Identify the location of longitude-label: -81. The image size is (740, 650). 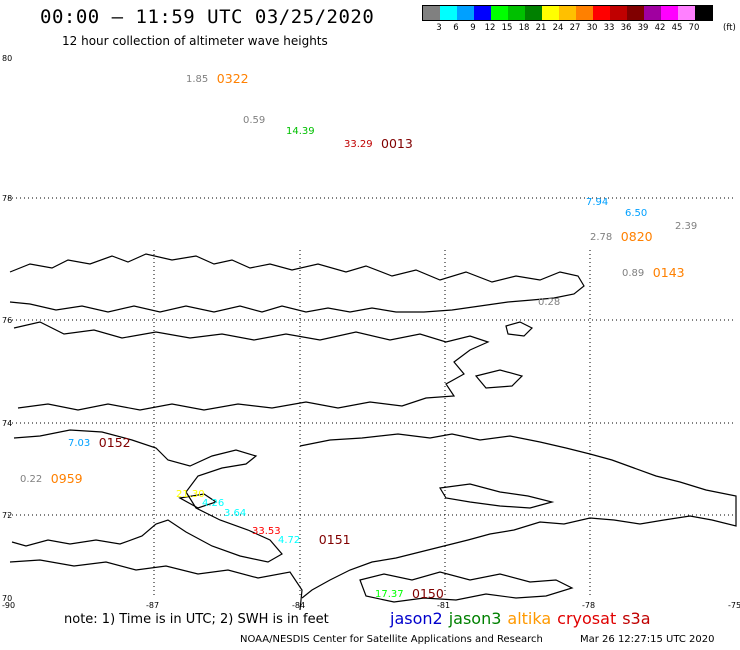
(443, 605).